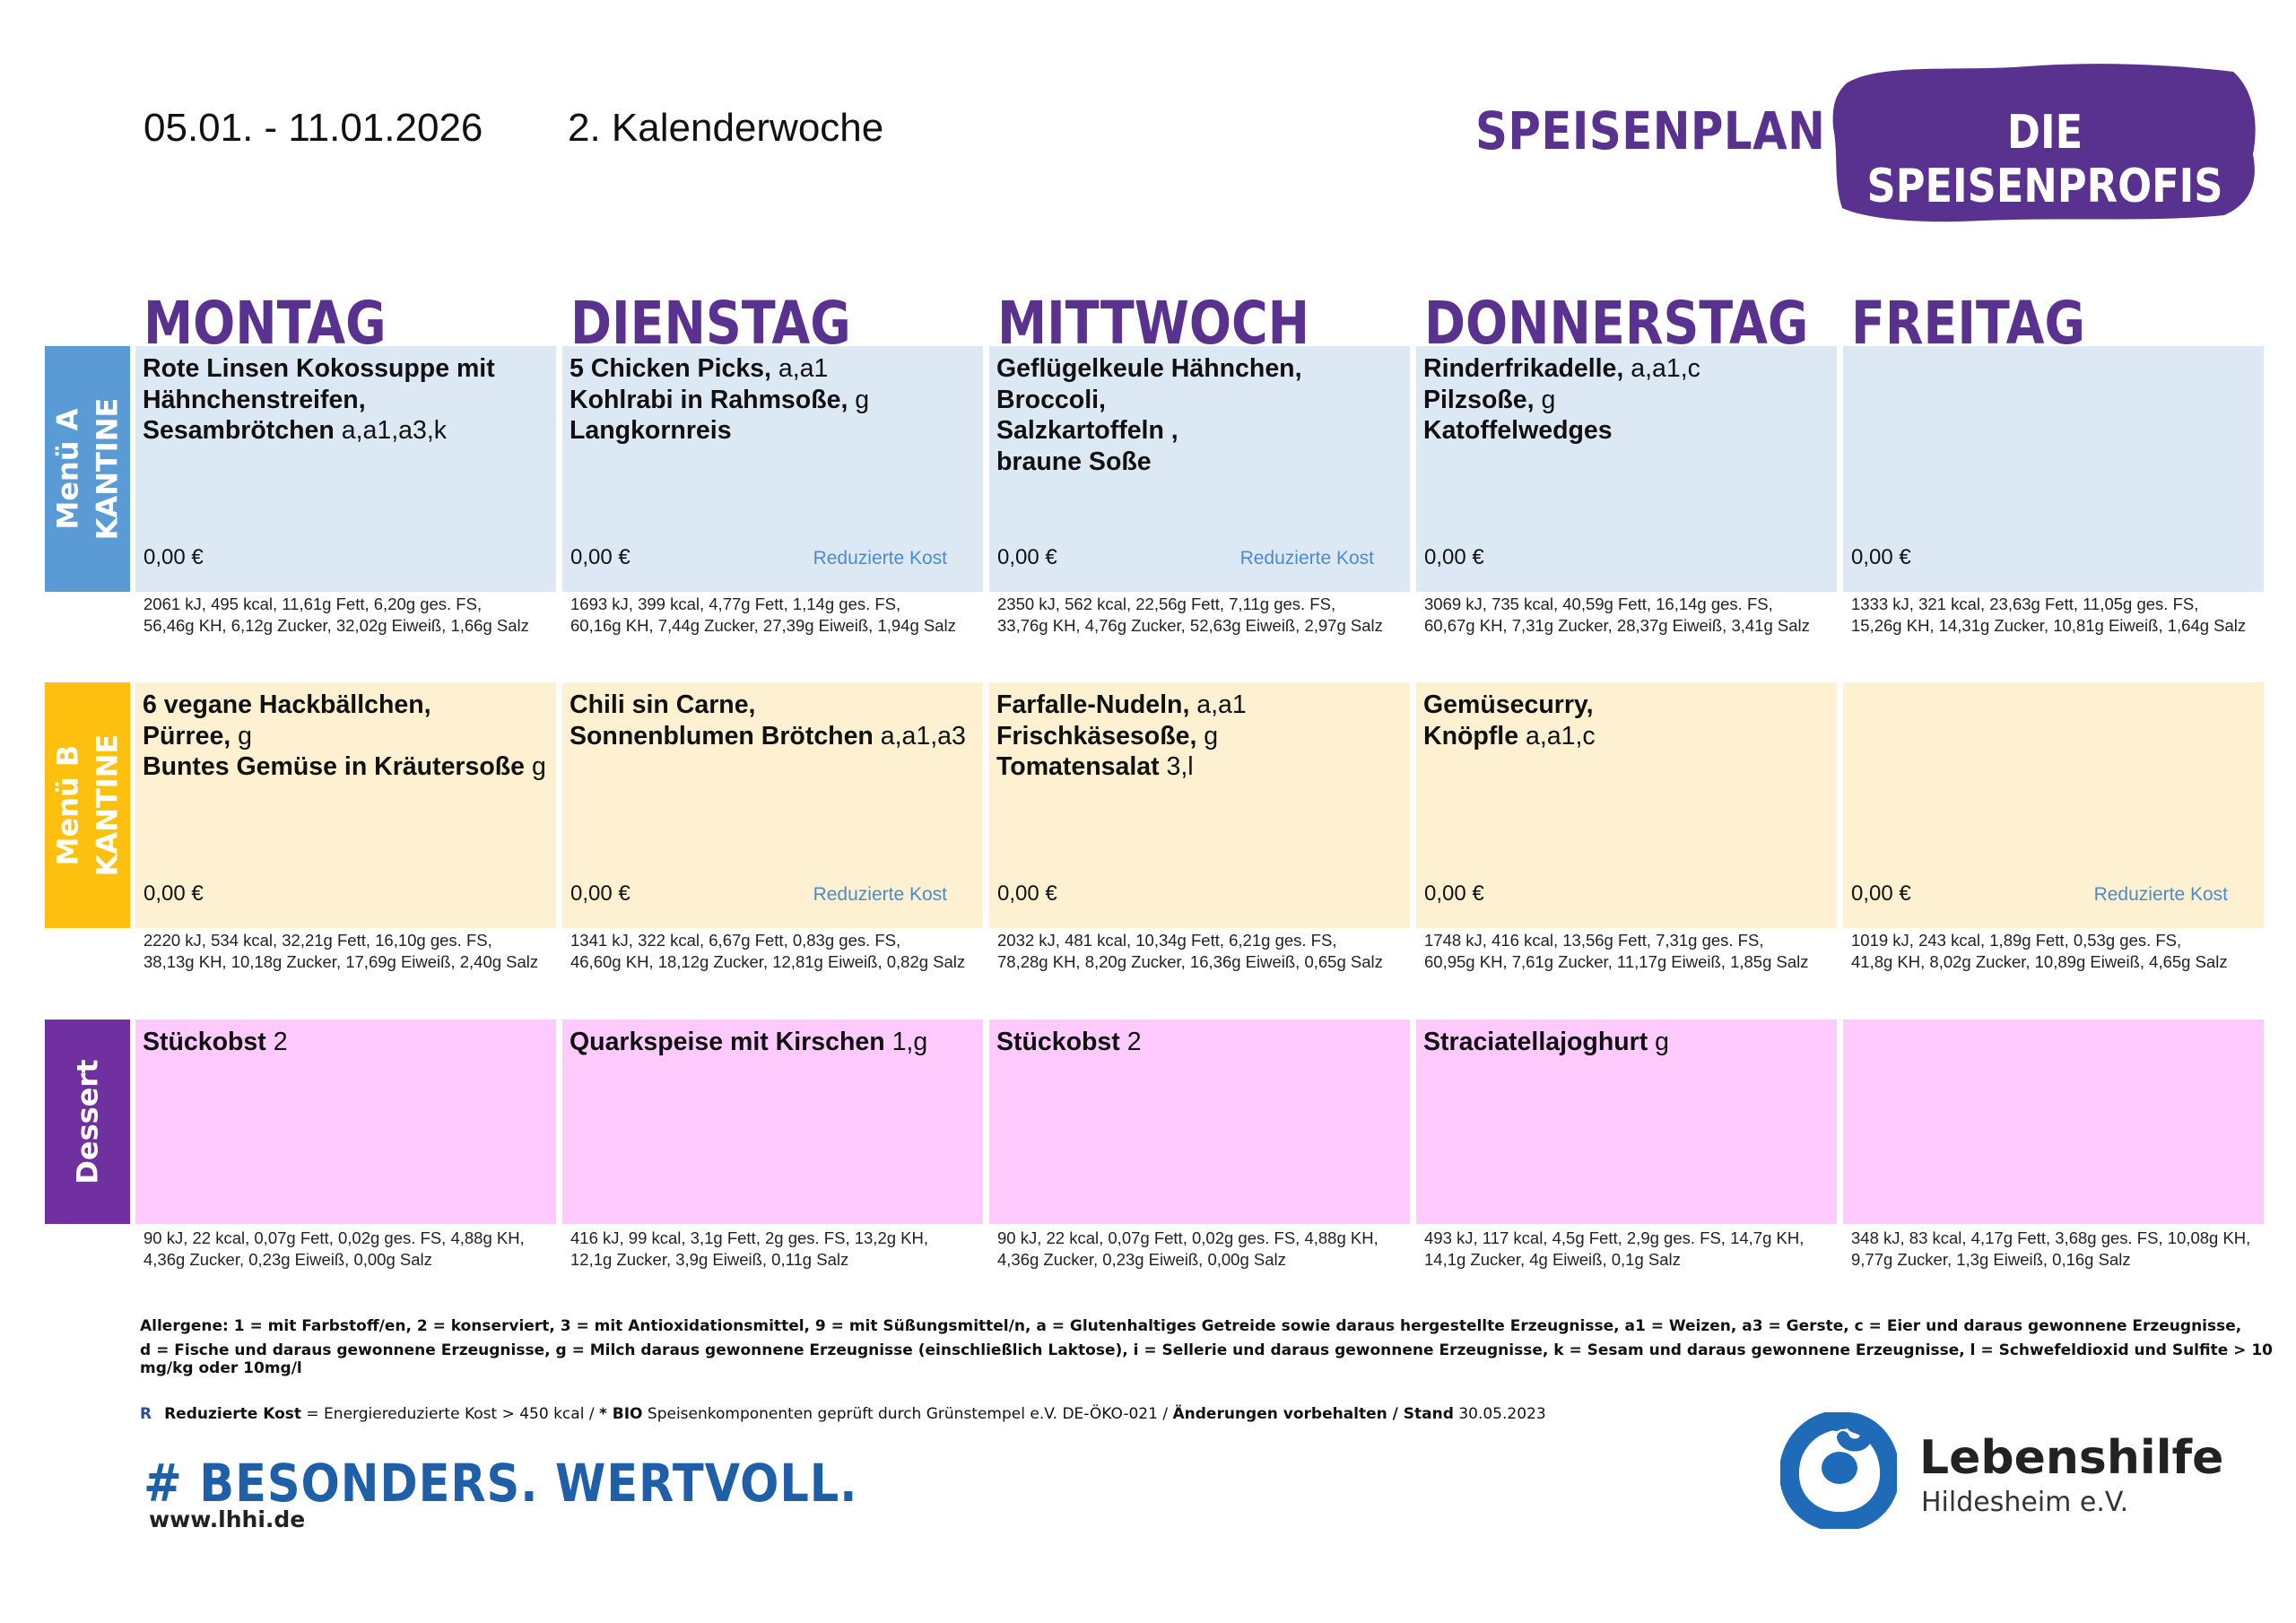 This screenshot has height=1623, width=2296. I want to click on dish-name: braune Soße, so click(1074, 462).